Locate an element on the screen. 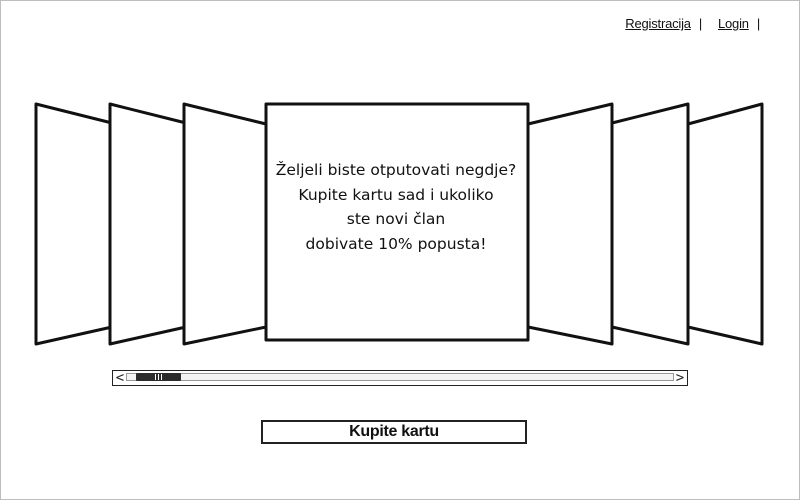 This screenshot has height=500, width=800. slide-line: dobivate 10% popusta! is located at coordinates (396, 243).